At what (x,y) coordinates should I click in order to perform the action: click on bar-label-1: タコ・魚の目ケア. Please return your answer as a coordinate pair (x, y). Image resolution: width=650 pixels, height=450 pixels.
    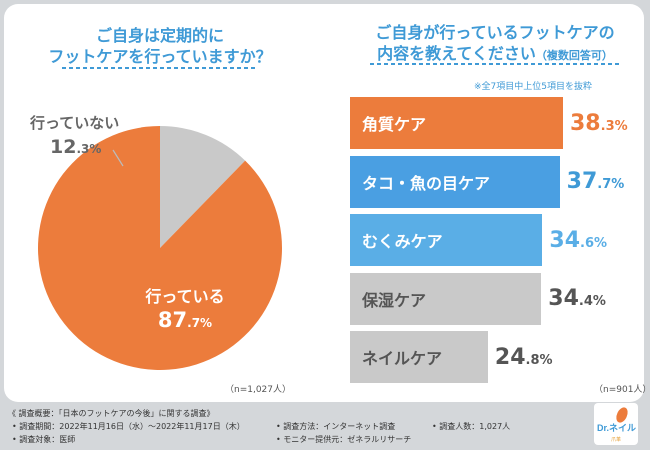
    Looking at the image, I should click on (426, 183).